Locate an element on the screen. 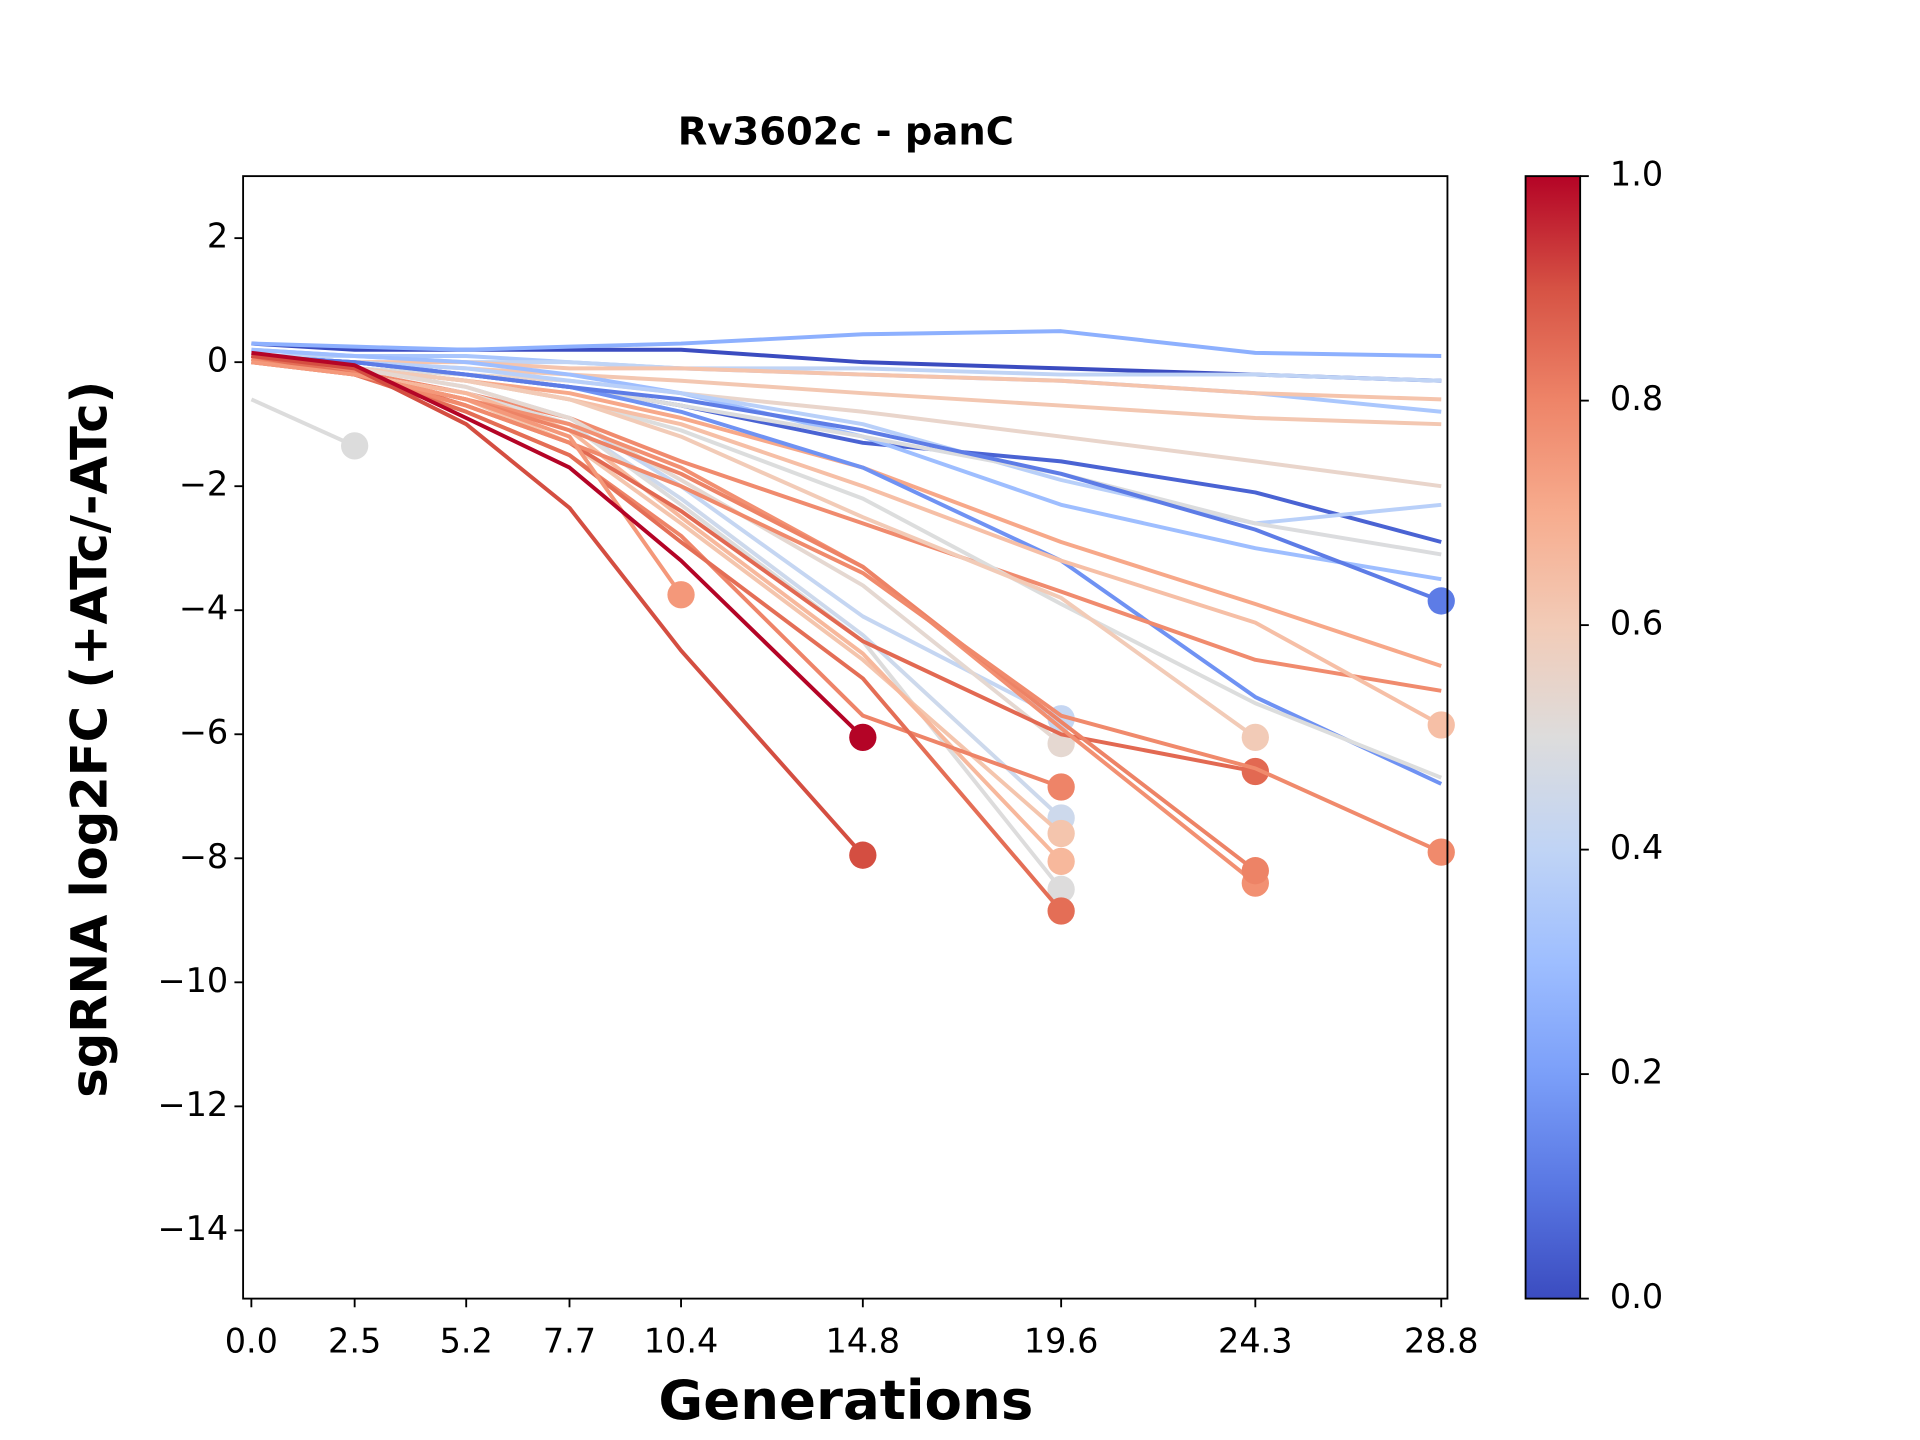  y-axis-label: sgRNA log2FC (+ATc/-ATc) is located at coordinates (90, 739).